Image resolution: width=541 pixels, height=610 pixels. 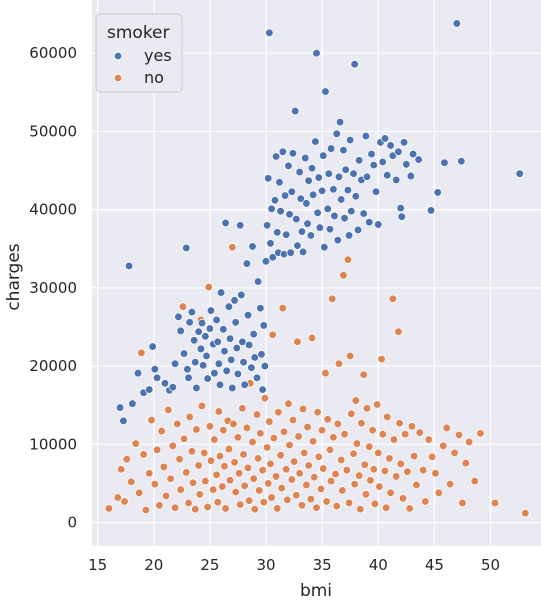 What do you see at coordinates (53, 210) in the screenshot?
I see `y-tick-label: 40000` at bounding box center [53, 210].